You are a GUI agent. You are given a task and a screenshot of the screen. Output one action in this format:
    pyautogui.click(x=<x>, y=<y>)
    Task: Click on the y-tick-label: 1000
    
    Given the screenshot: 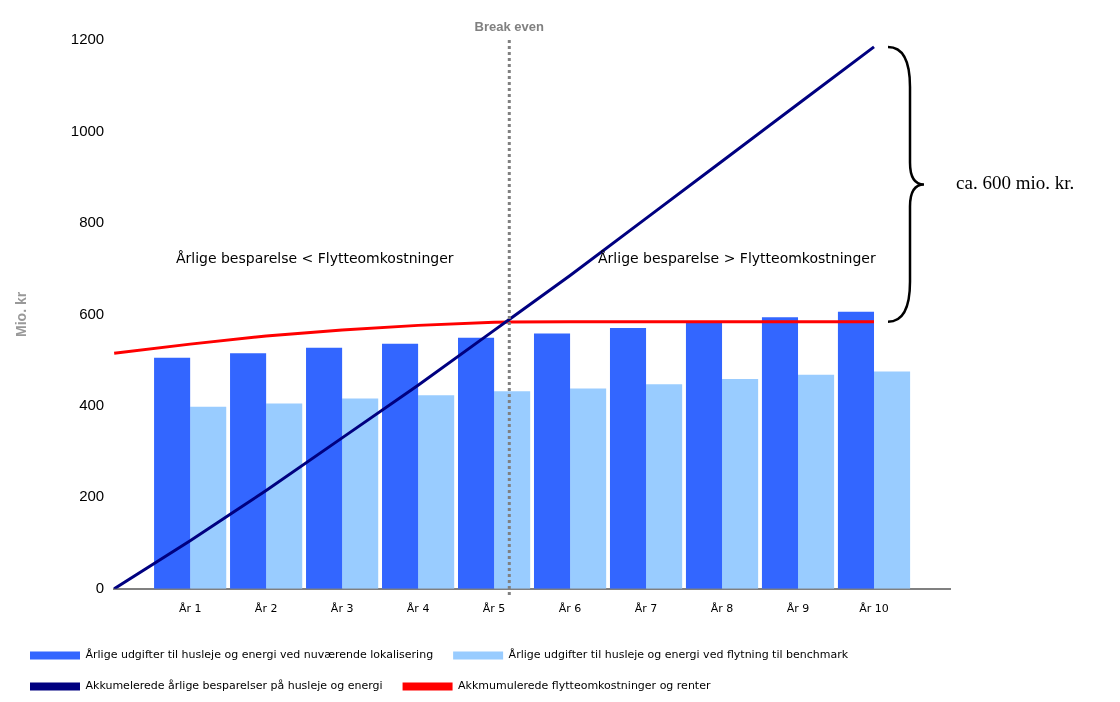 What is the action you would take?
    pyautogui.click(x=87, y=130)
    